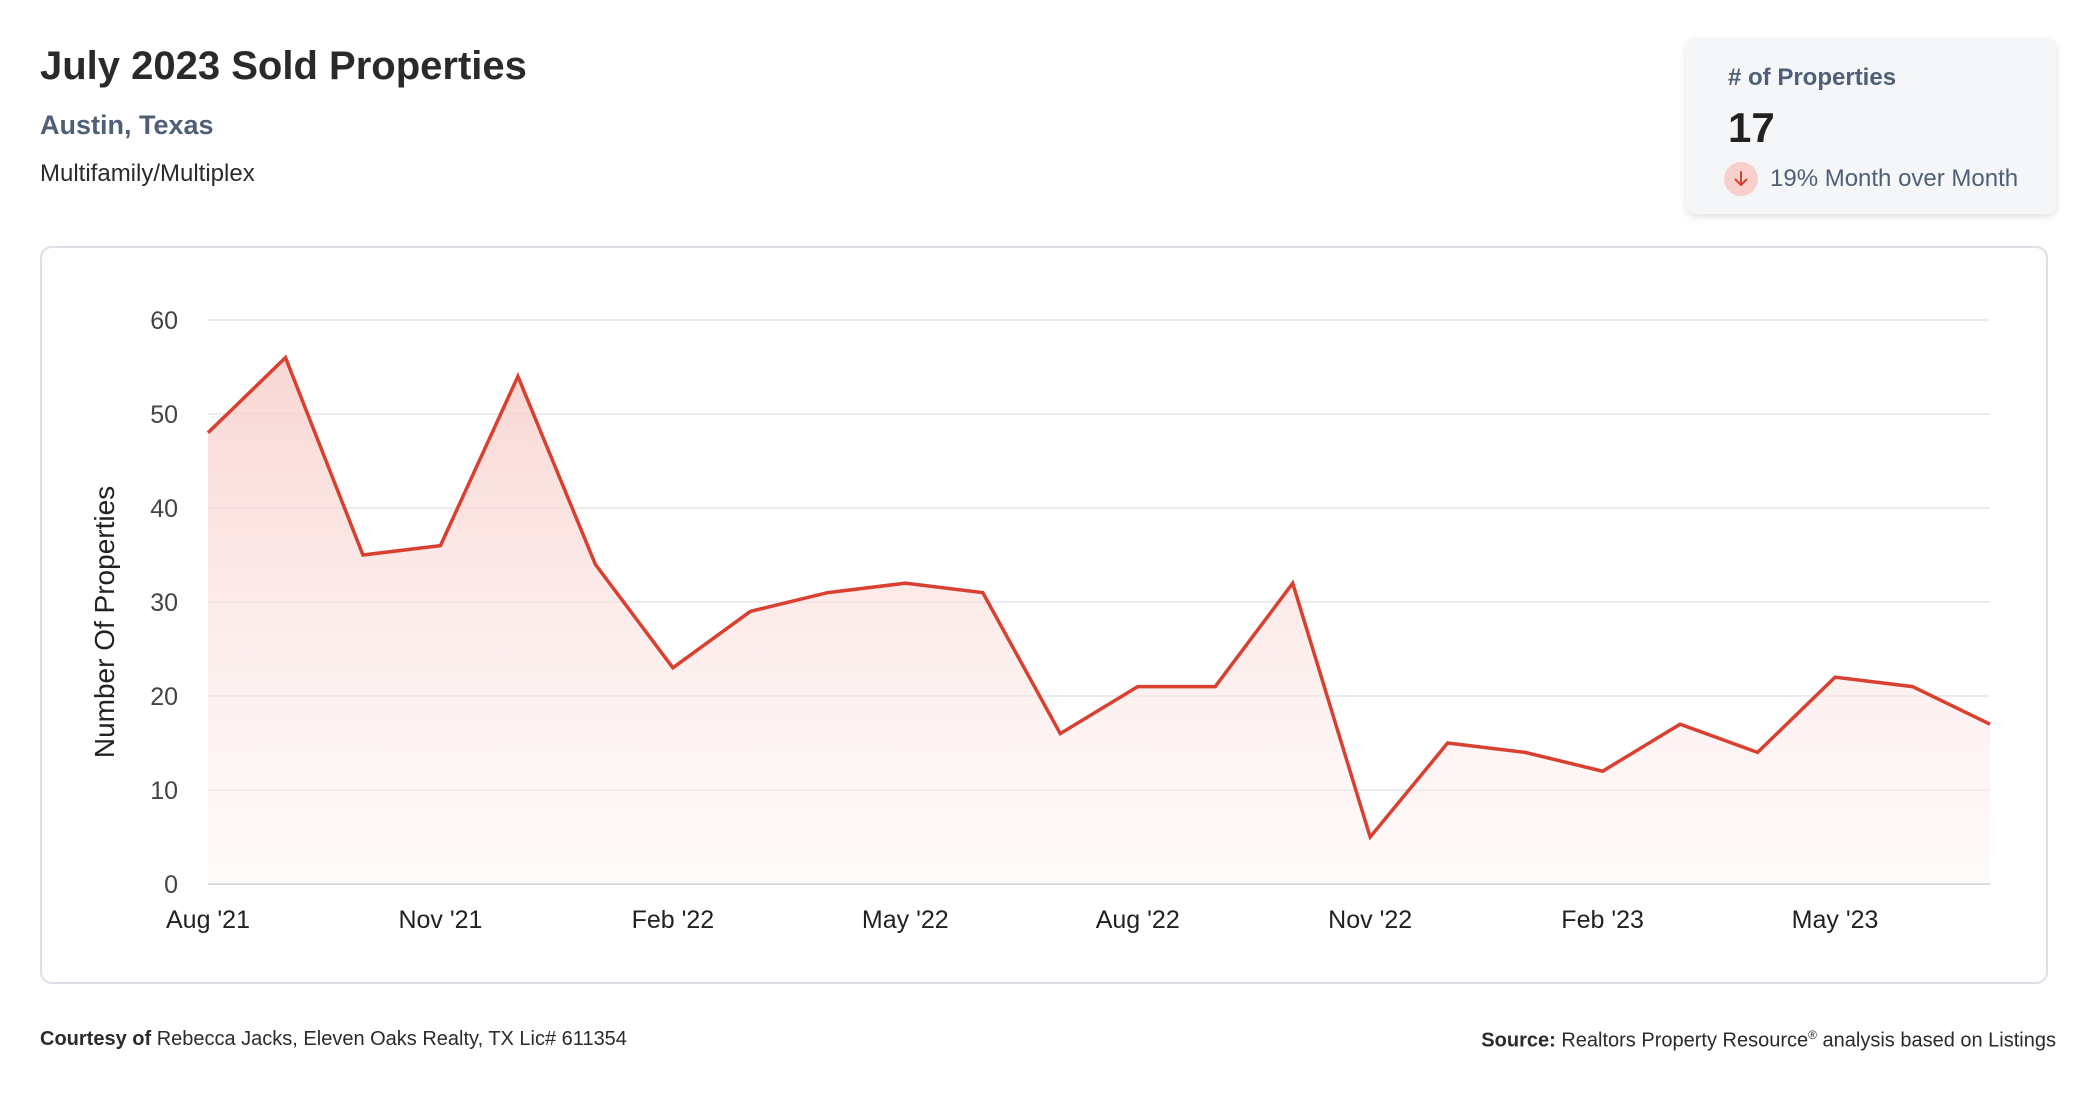  What do you see at coordinates (1518, 1040) in the screenshot?
I see `source-label: Source:` at bounding box center [1518, 1040].